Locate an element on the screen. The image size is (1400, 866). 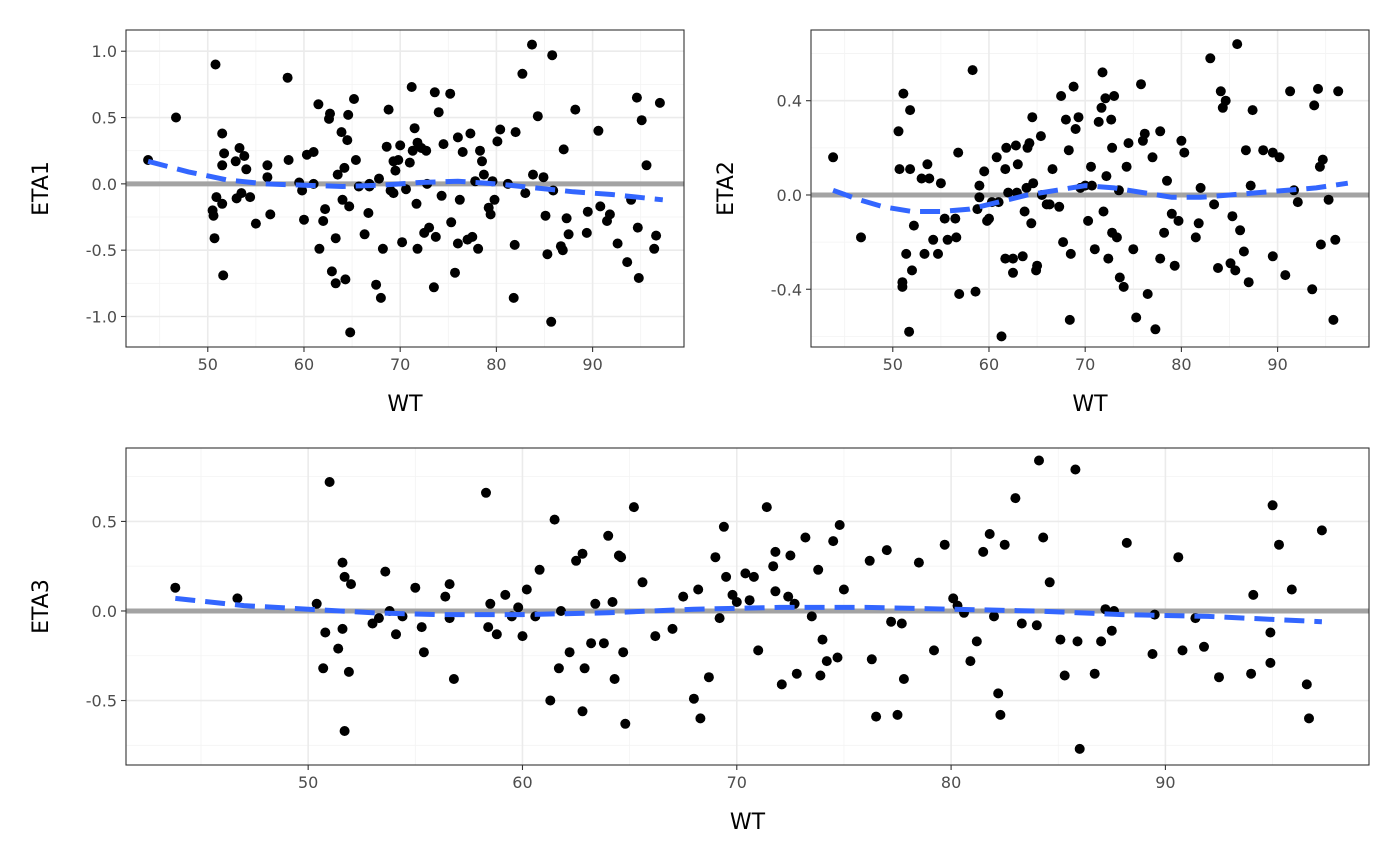
p3-y-axis-title: ETA3 is located at coordinates (41, 606).